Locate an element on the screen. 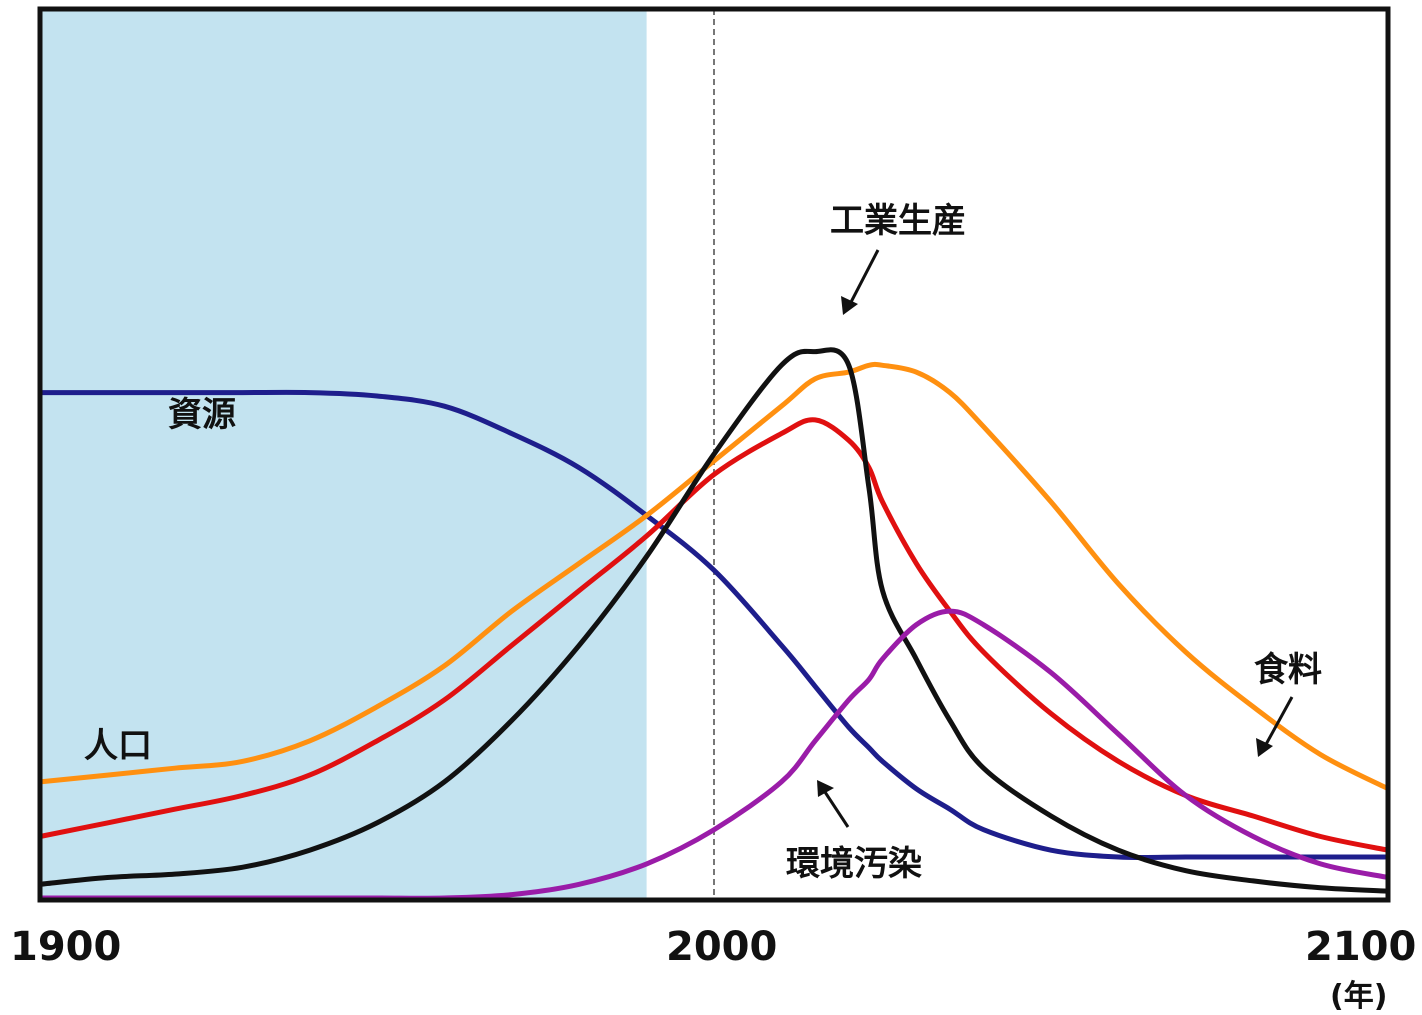 The width and height of the screenshot is (1422, 1015). x-unit-label: (年) is located at coordinates (1358, 996).